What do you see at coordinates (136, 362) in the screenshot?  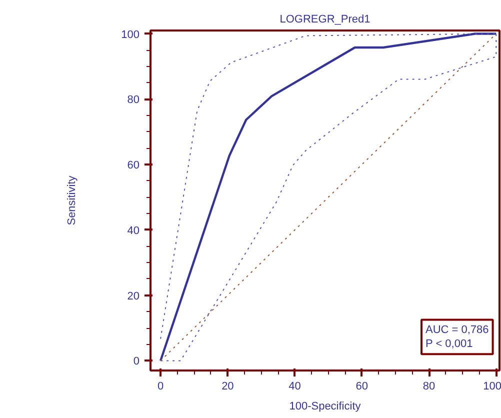 I see `y-tick-label: 0` at bounding box center [136, 362].